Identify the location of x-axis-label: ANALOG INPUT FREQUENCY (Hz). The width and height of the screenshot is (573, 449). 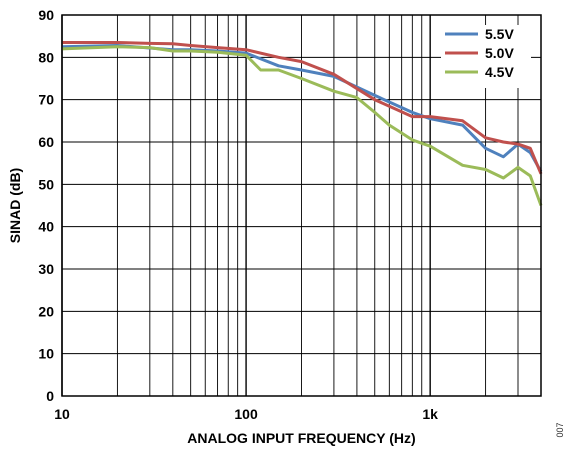
(301, 438).